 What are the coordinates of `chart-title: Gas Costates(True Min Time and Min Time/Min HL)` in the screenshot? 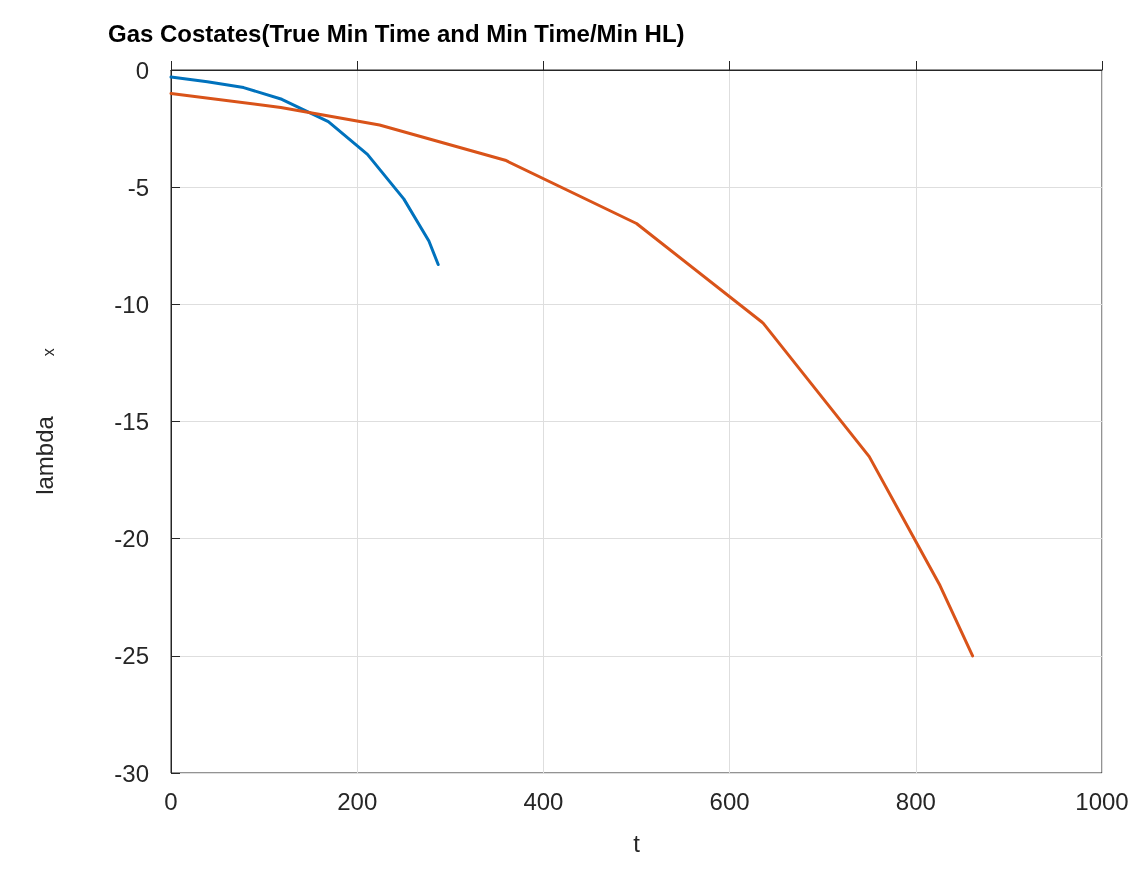 It's located at (396, 33).